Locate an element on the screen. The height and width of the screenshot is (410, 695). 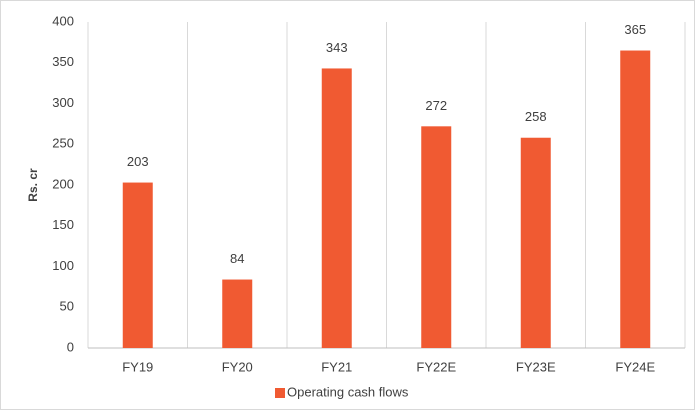
x-tick-label: FY20 is located at coordinates (237, 366).